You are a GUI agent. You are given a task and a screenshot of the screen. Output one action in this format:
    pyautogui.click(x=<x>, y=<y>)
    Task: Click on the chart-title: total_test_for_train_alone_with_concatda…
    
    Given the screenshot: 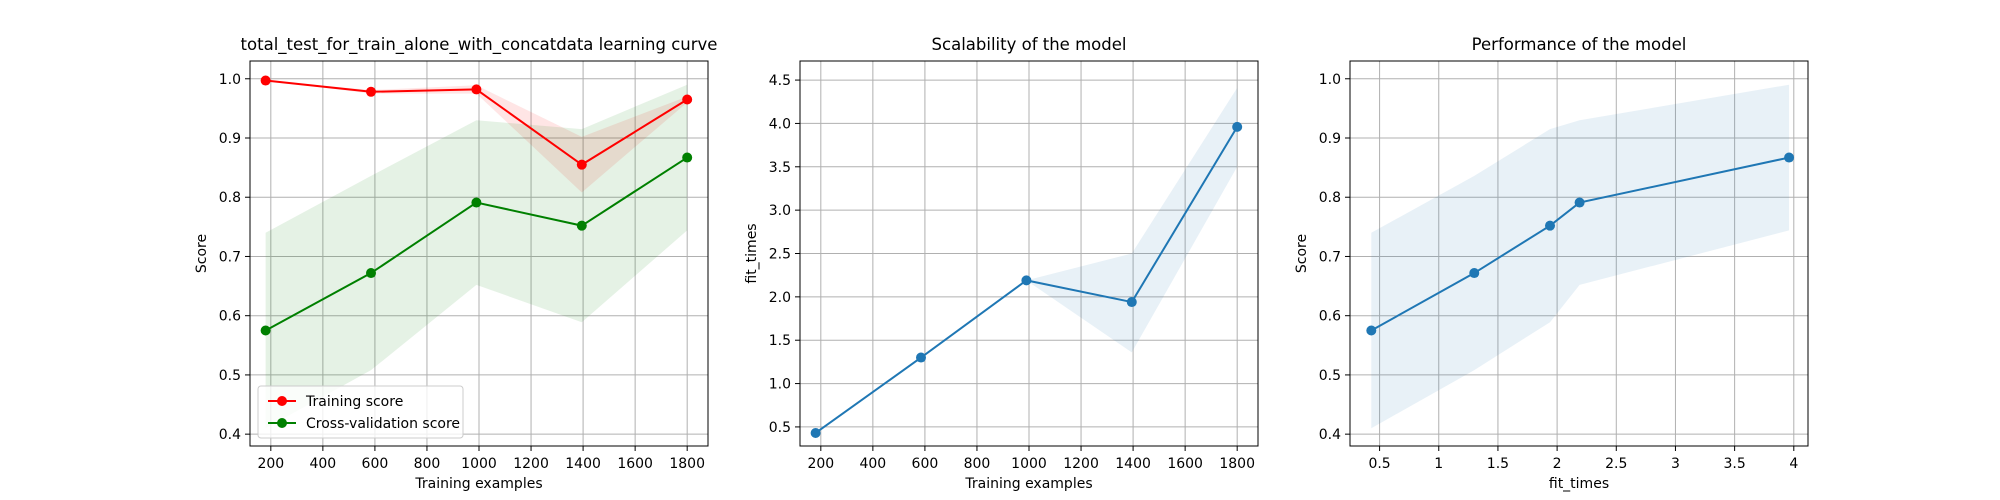 What is the action you would take?
    pyautogui.click(x=479, y=45)
    